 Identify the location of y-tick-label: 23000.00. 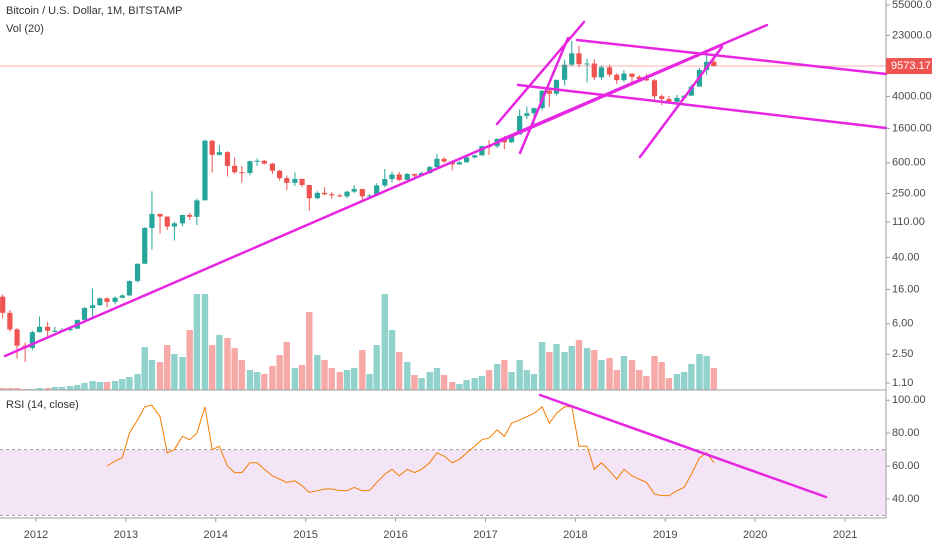
(912, 35).